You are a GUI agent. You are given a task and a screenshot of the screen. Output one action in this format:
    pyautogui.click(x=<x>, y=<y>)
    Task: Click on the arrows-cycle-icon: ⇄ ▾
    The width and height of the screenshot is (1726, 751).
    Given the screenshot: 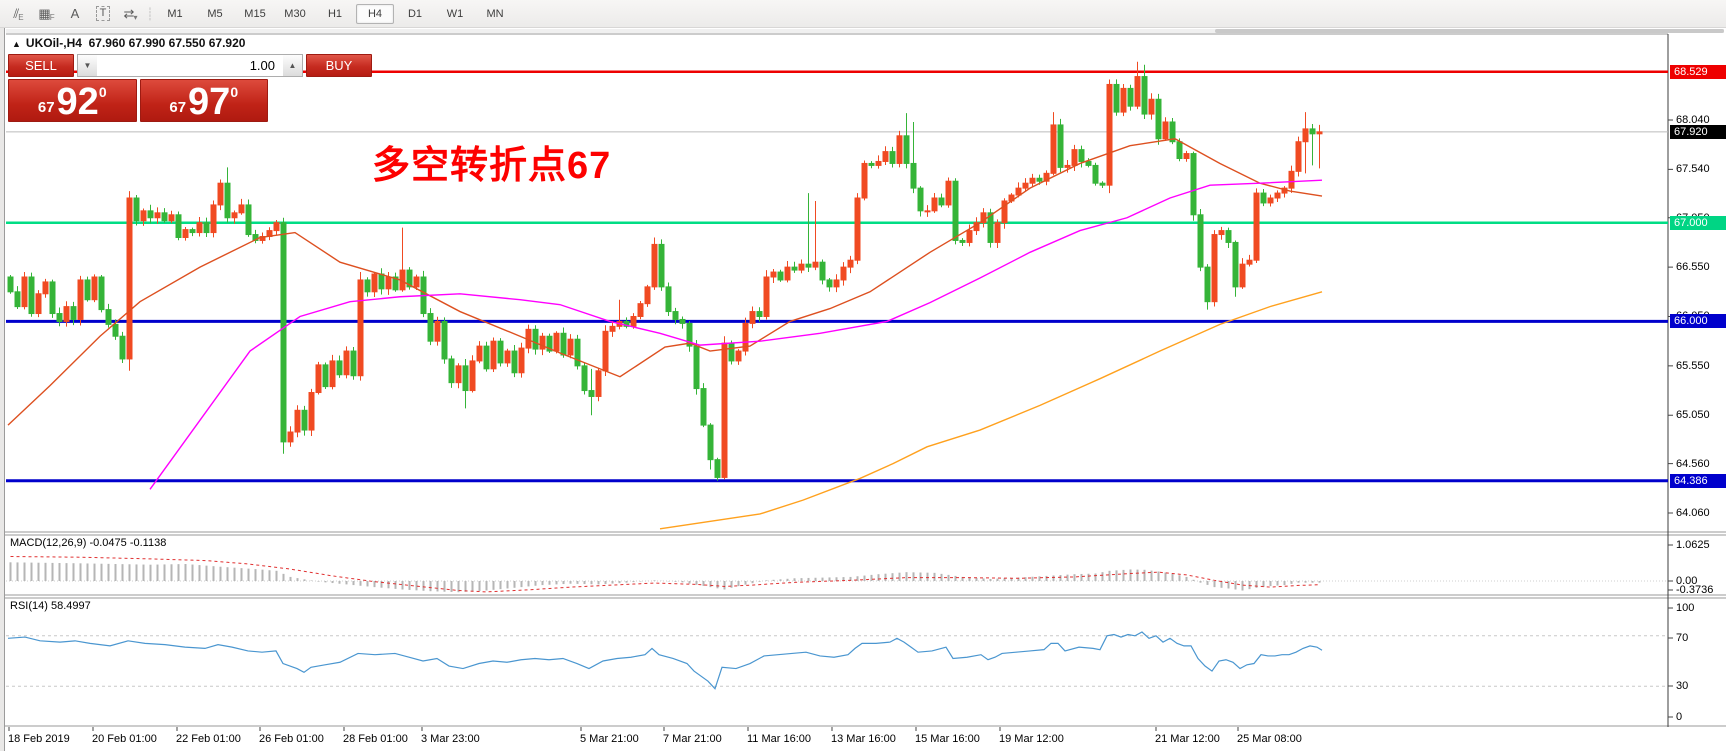 What is the action you would take?
    pyautogui.click(x=130, y=14)
    